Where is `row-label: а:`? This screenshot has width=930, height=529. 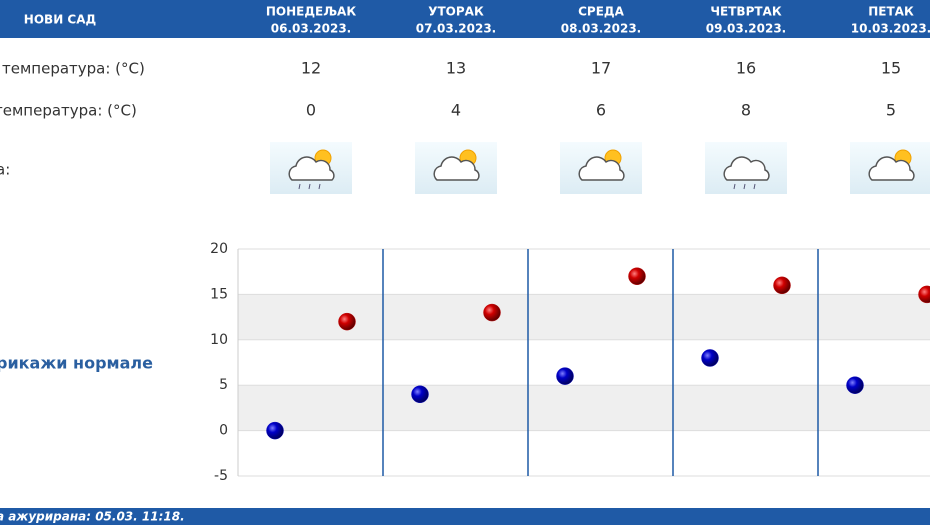
row-label: а: is located at coordinates (5, 170).